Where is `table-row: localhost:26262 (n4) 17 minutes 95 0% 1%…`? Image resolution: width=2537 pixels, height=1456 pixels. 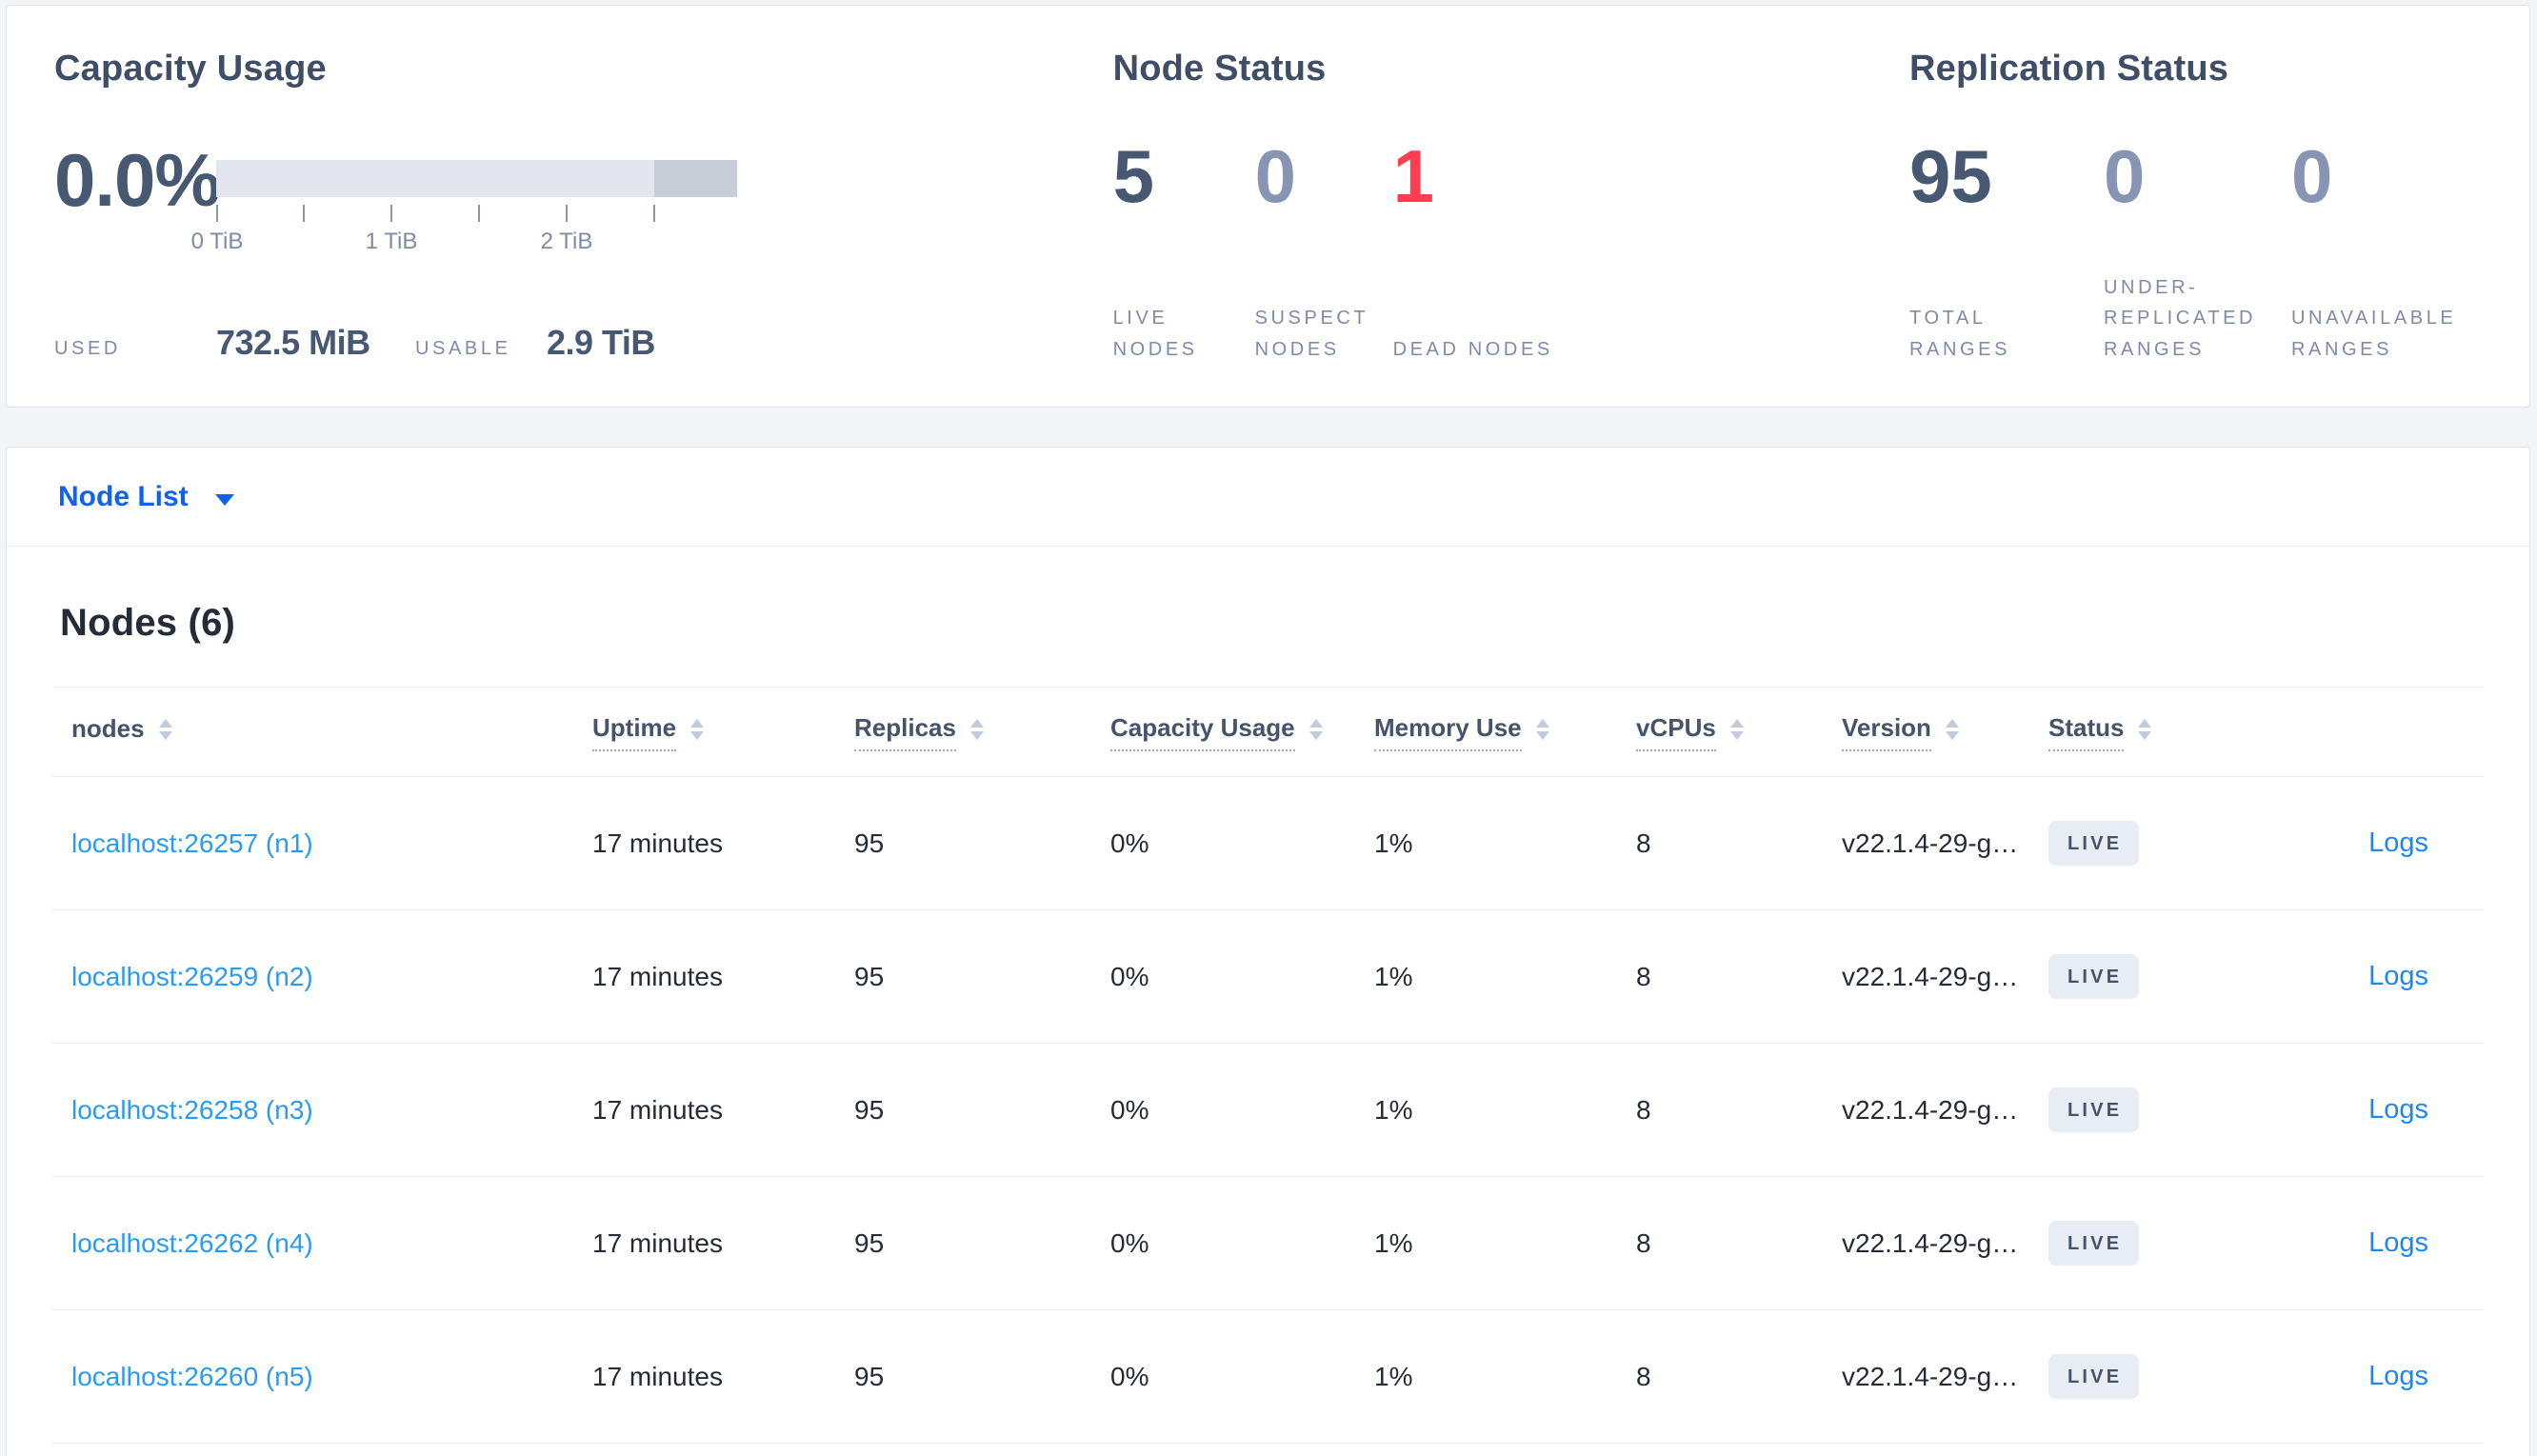 table-row: localhost:26262 (n4) 17 minutes 95 0% 1%… is located at coordinates (1268, 1243).